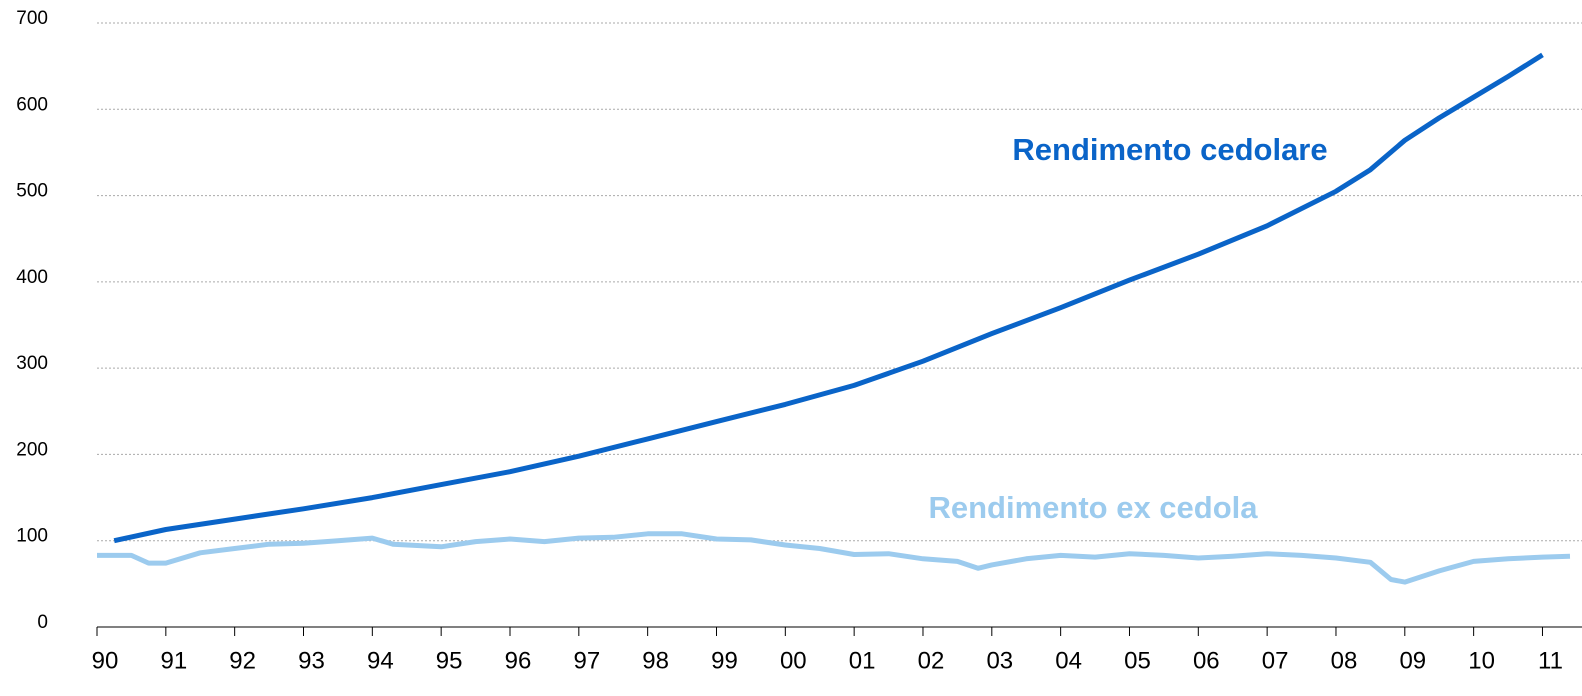  What do you see at coordinates (1275, 660) in the screenshot?
I see `x-tick-label: 07` at bounding box center [1275, 660].